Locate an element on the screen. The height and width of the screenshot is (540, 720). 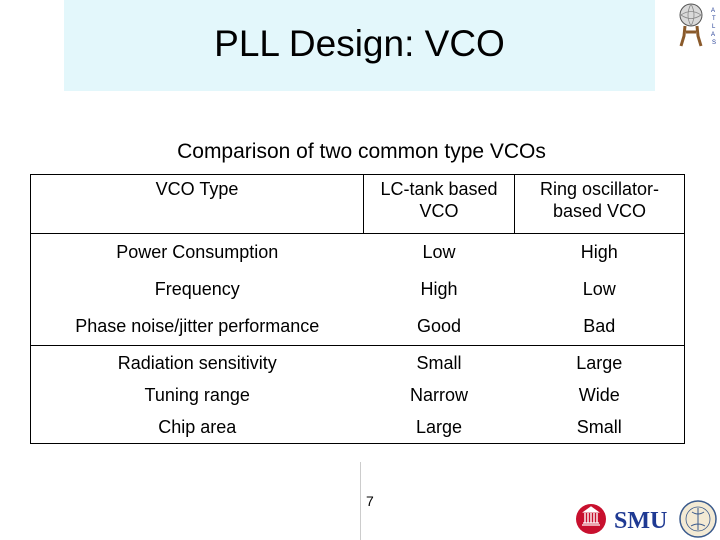
header-vco-type: VCO Type is located at coordinates (197, 204).